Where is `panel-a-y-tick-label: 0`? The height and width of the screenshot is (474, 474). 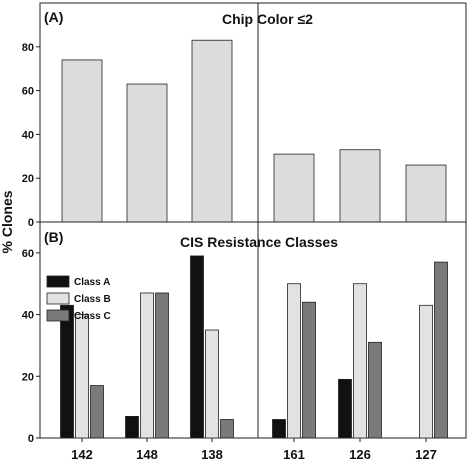 panel-a-y-tick-label: 0 is located at coordinates (31, 223).